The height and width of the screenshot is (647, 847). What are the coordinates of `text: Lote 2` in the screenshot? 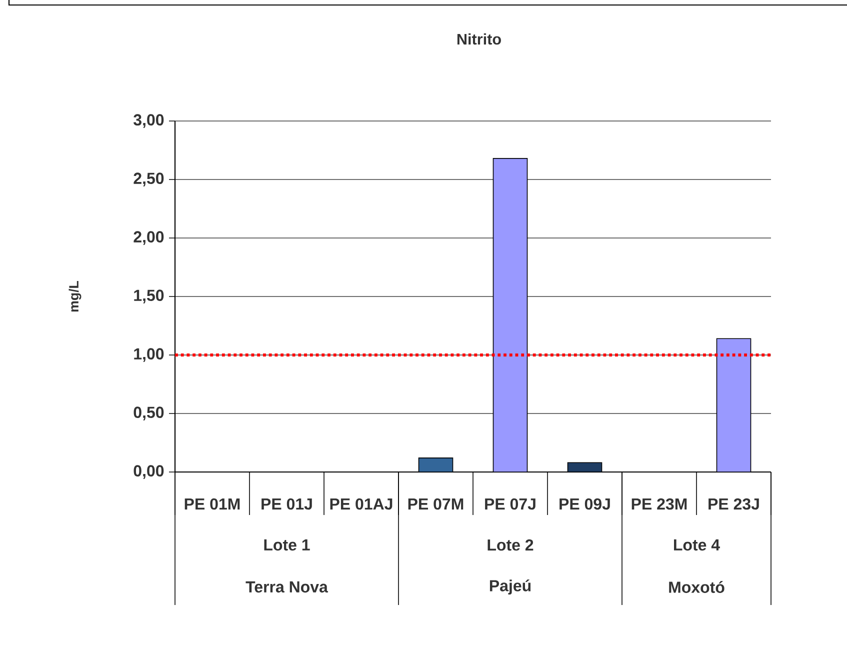 It's located at (511, 545).